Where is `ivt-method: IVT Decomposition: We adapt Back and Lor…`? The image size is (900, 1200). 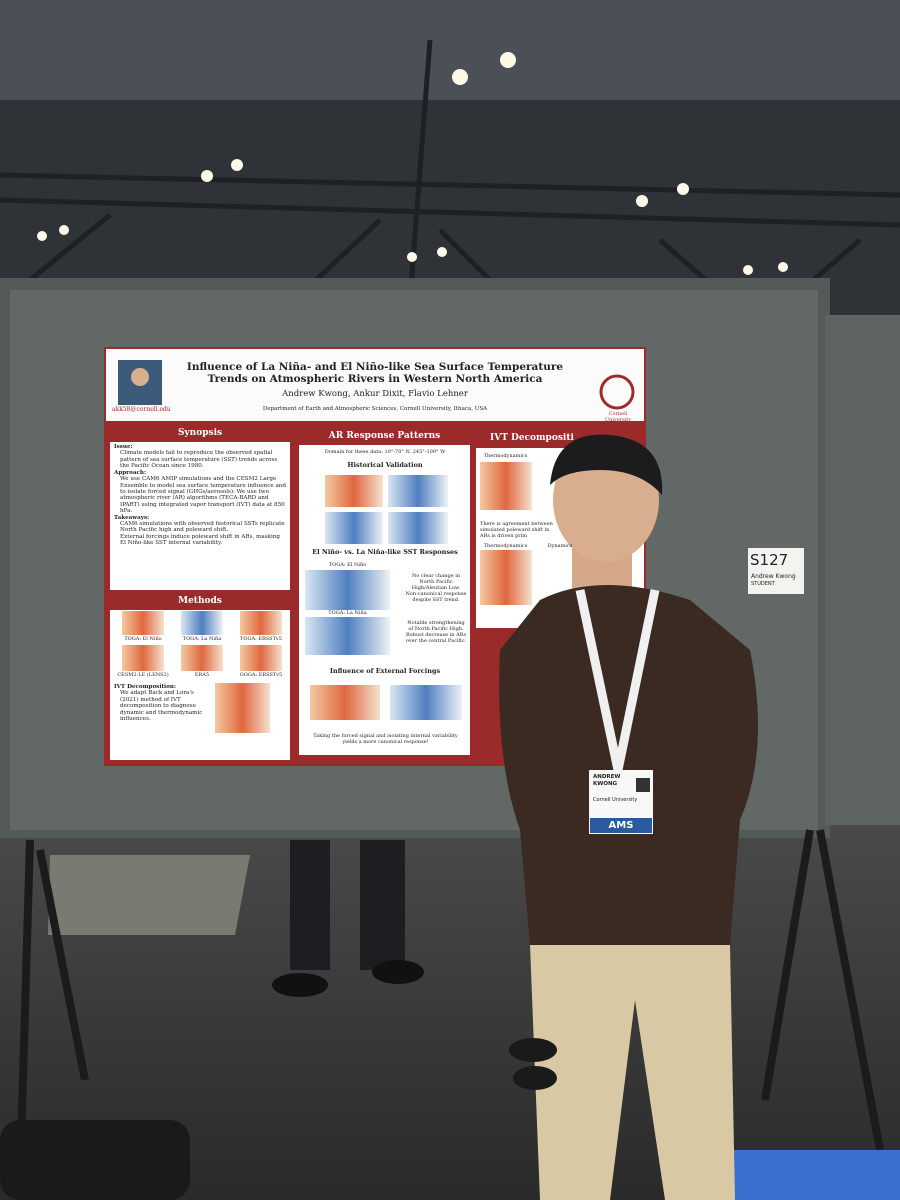 ivt-method: IVT Decomposition: We adapt Back and Lor… is located at coordinates (163, 703).